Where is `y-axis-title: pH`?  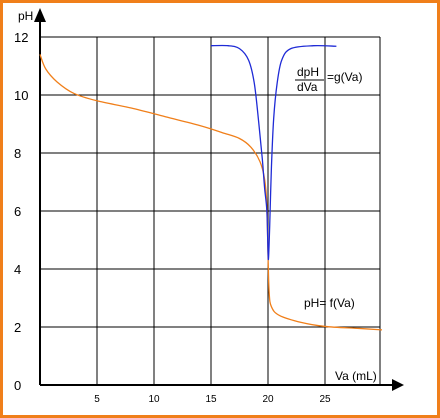 y-axis-title: pH is located at coordinates (25, 16).